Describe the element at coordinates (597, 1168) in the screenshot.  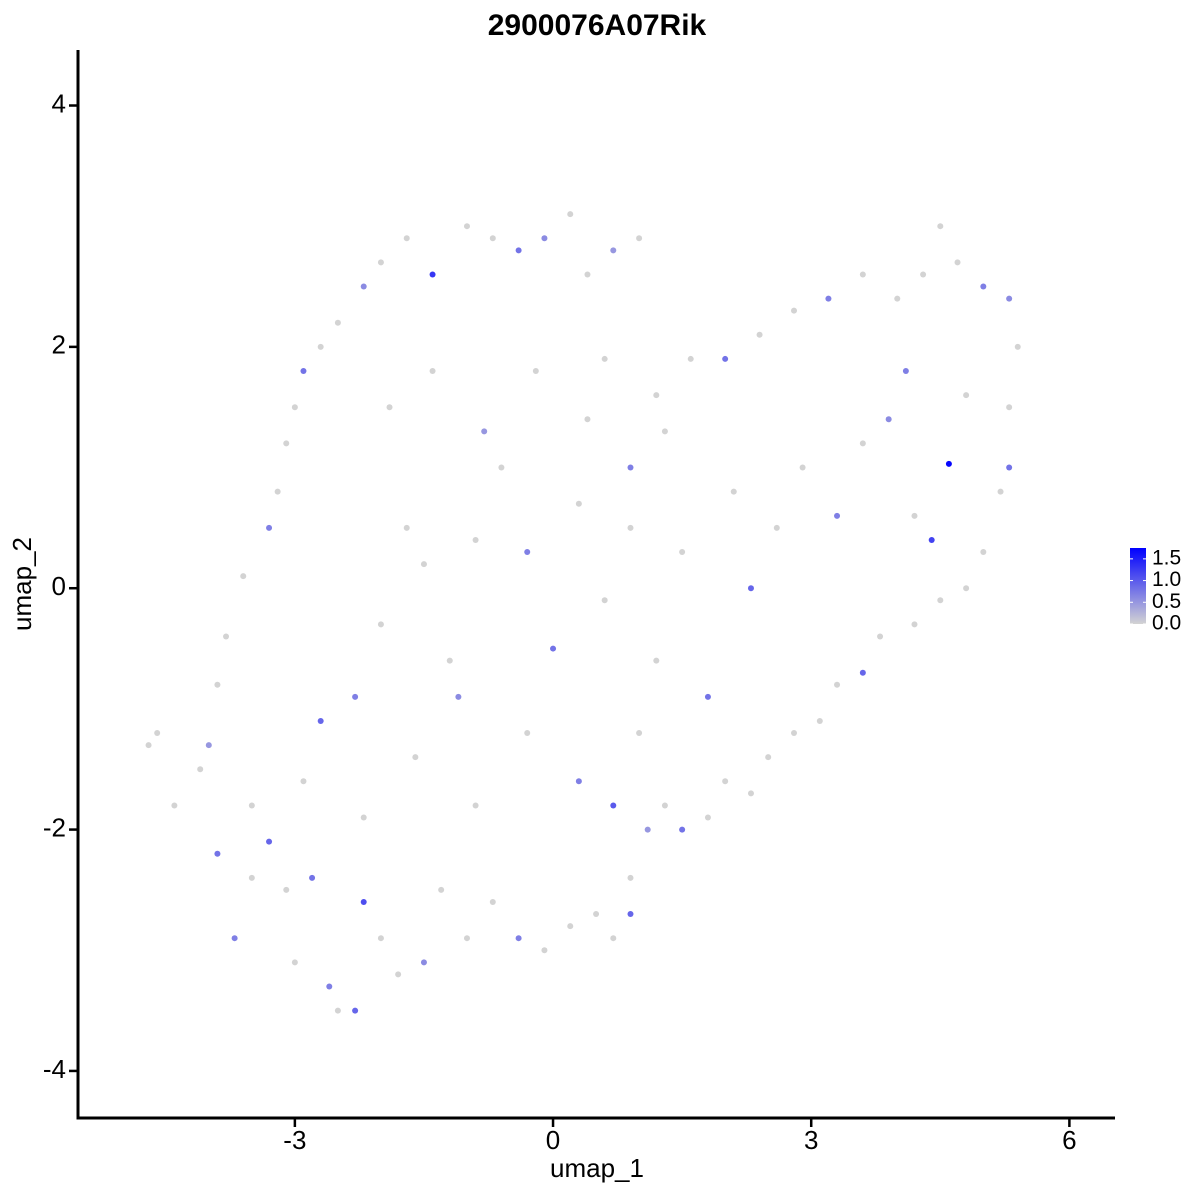
I see `x-axis-label: umap_1` at that location.